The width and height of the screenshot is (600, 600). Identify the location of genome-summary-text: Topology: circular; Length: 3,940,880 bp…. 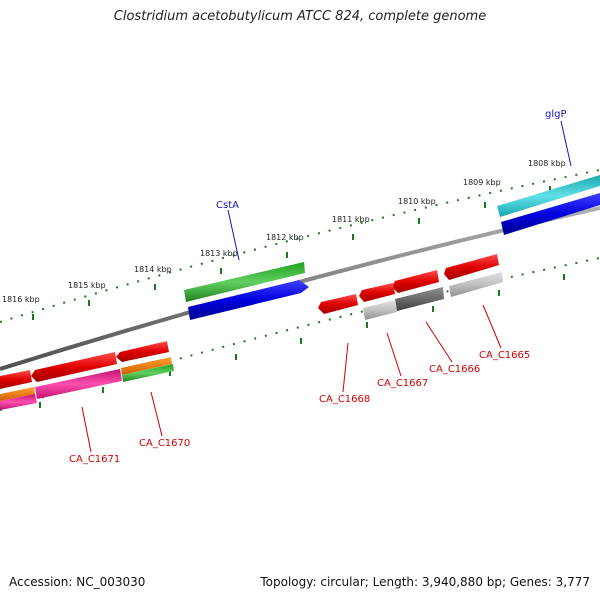
(425, 582).